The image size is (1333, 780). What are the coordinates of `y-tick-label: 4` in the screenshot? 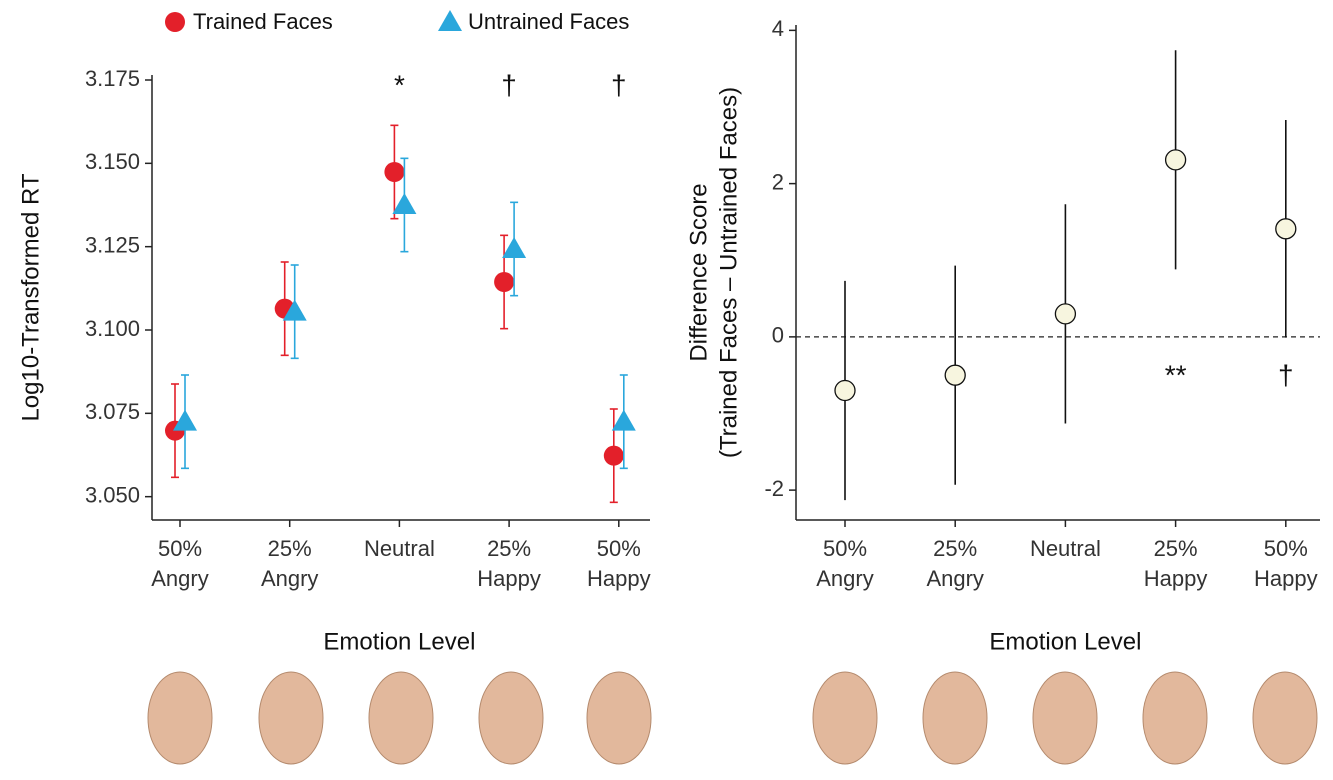 It's located at (778, 28).